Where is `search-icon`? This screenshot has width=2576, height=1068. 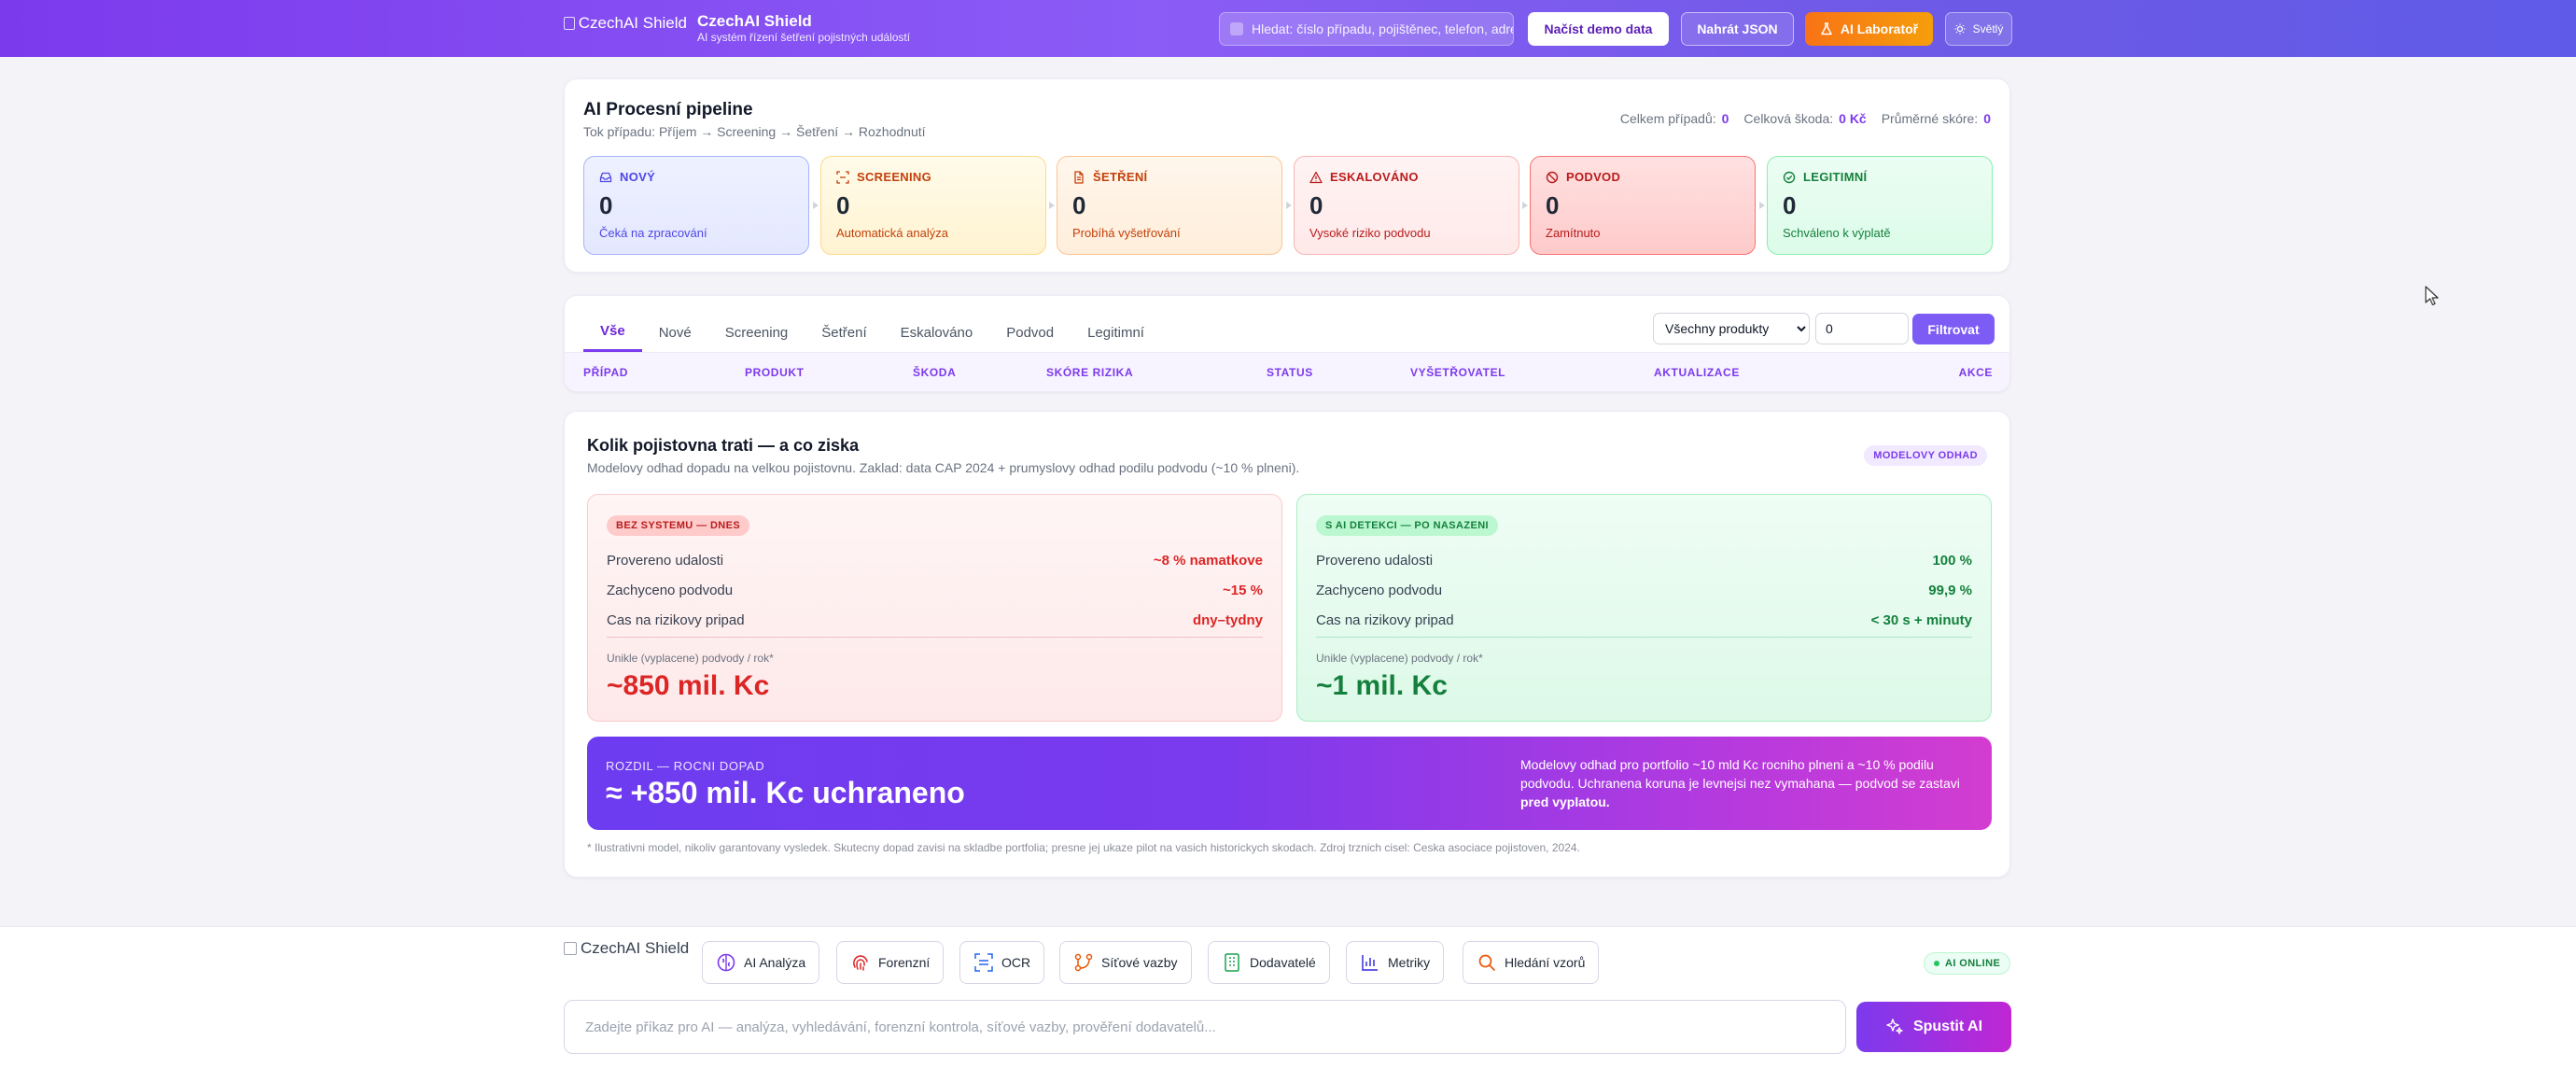
search-icon is located at coordinates (1486, 962).